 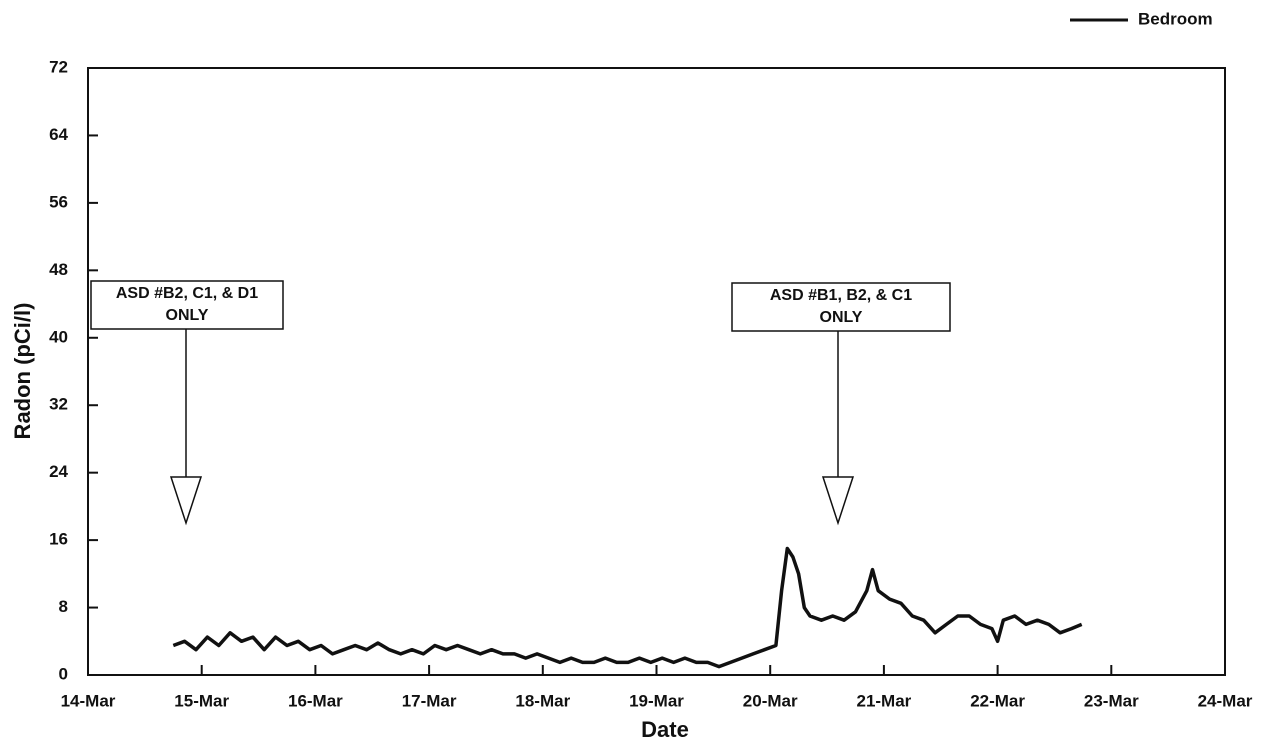 What do you see at coordinates (88, 700) in the screenshot?
I see `x-tick-label: 14-Mar` at bounding box center [88, 700].